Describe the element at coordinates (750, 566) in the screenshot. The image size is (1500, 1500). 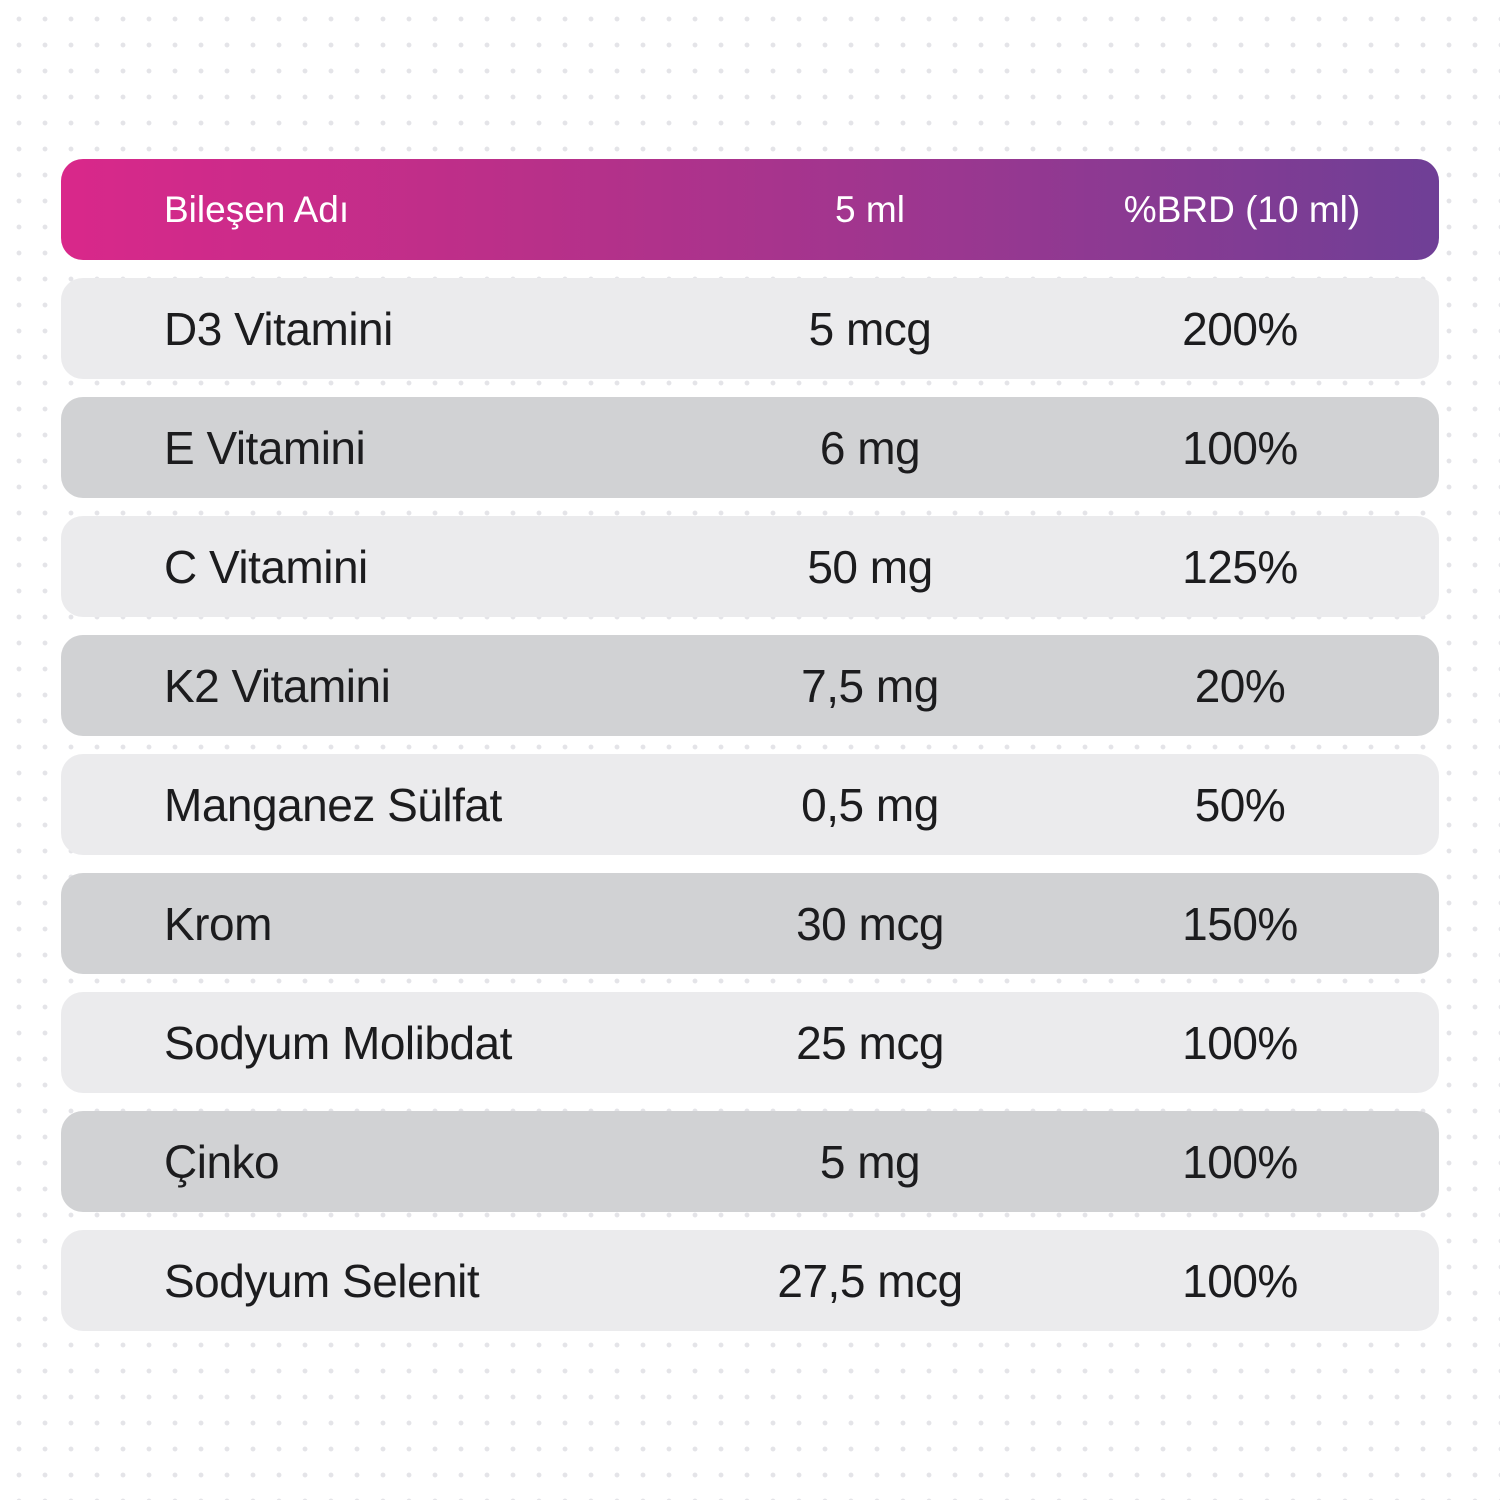
I see `table-row: C Vitamini 50 mg 125%` at that location.